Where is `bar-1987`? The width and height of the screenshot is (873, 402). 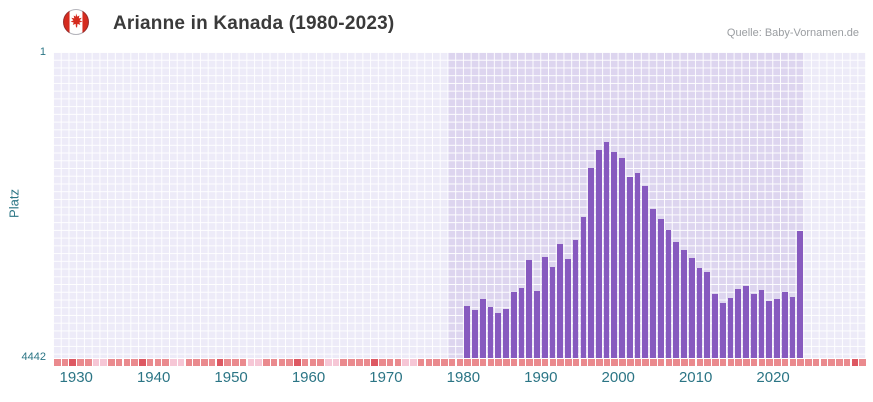 bar-1987 is located at coordinates (521, 322).